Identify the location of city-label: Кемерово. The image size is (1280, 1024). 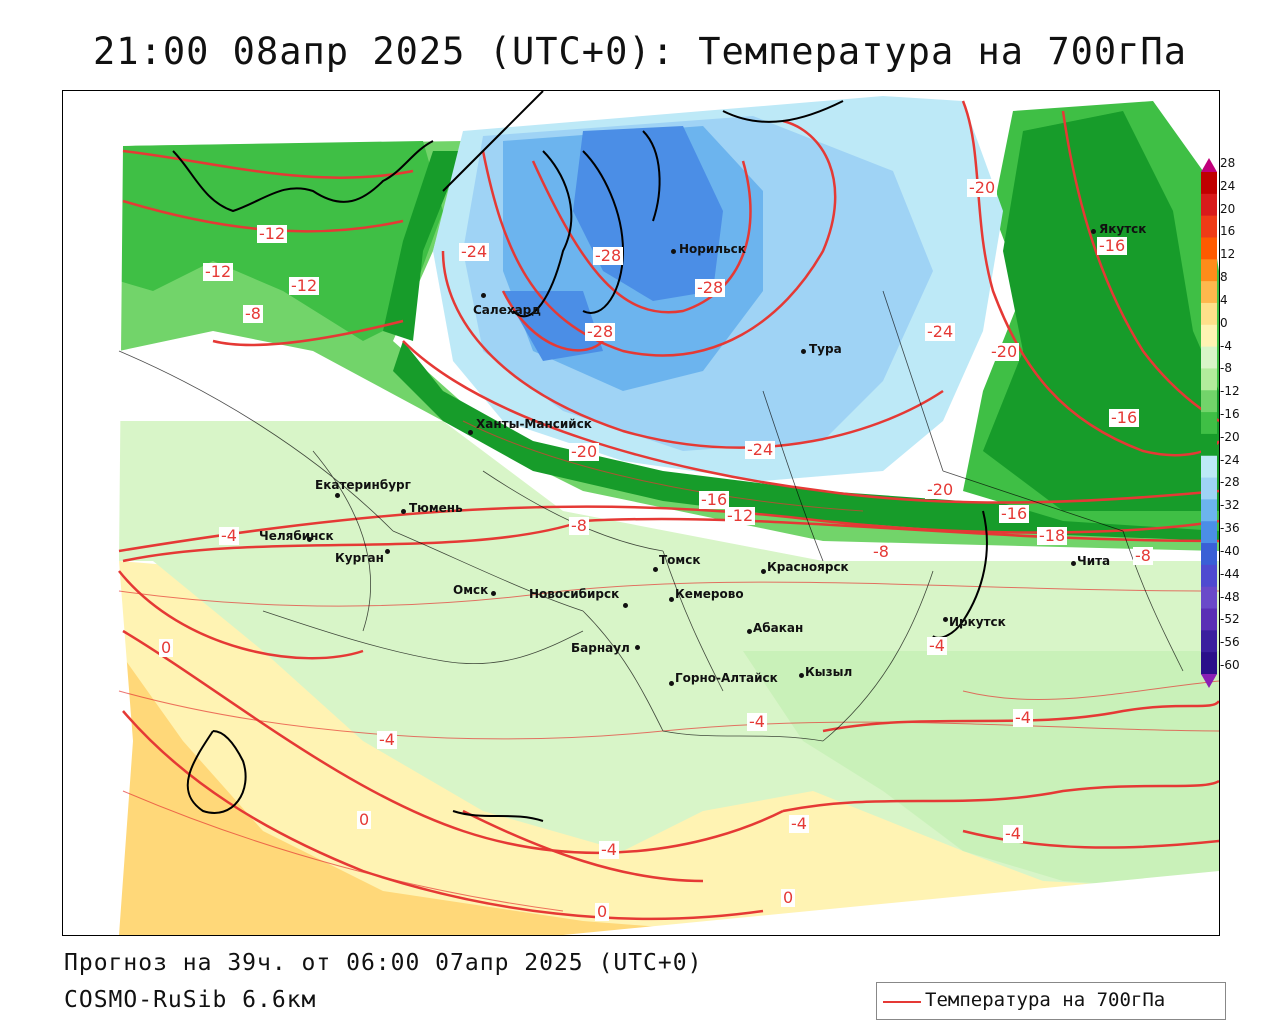
(709, 594).